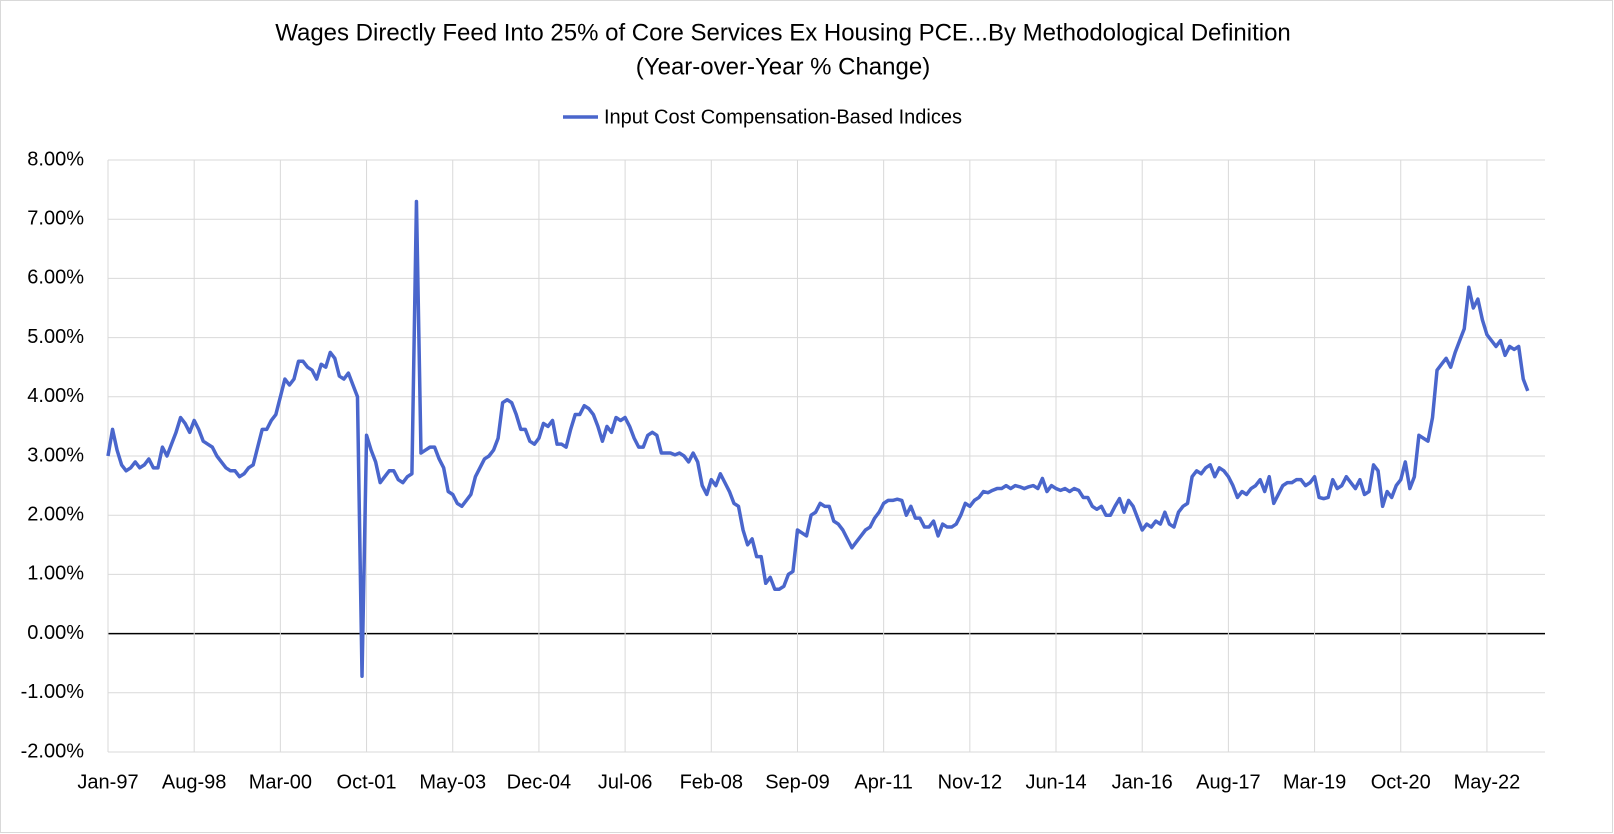  What do you see at coordinates (1314, 782) in the screenshot?
I see `x-tick-label: Mar-19` at bounding box center [1314, 782].